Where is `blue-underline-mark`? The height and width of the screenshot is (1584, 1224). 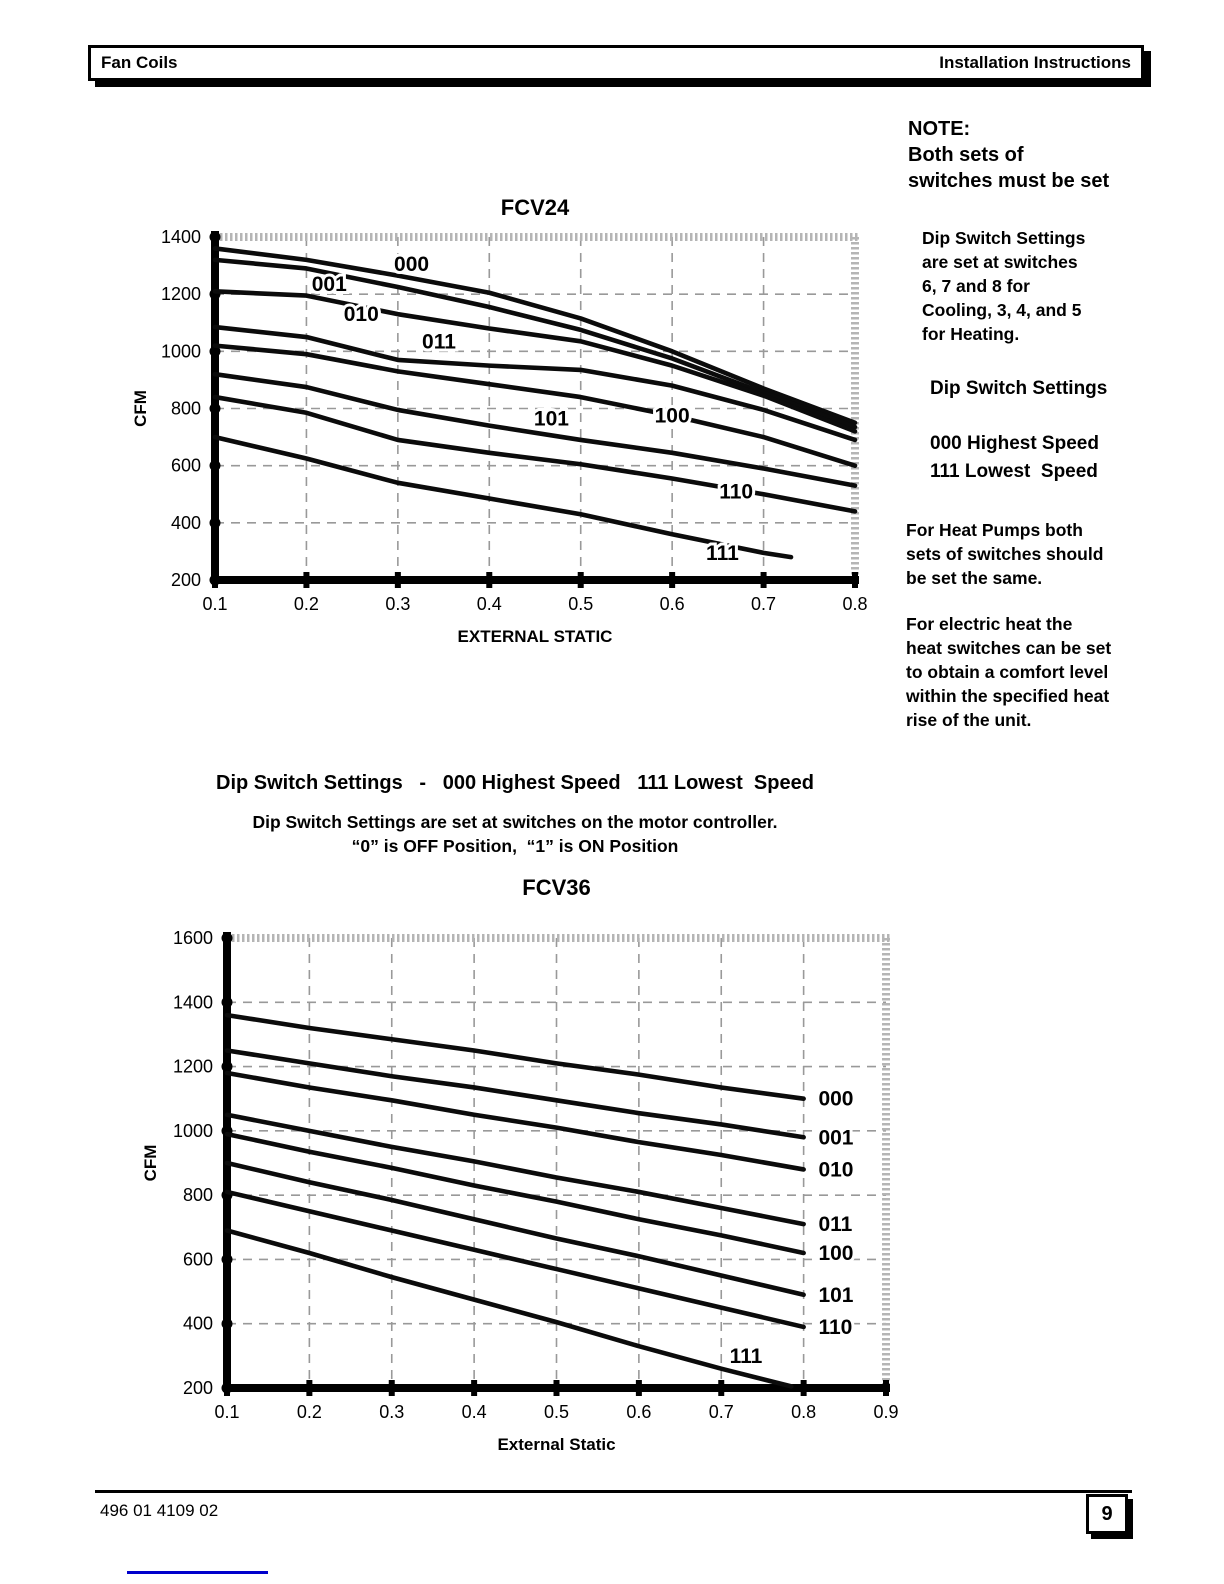
blue-underline-mark is located at coordinates (197, 1572).